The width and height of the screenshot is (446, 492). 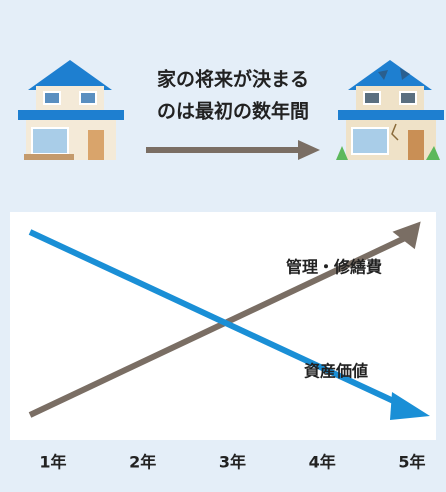 I want to click on value-arrow-head, so click(x=410, y=406).